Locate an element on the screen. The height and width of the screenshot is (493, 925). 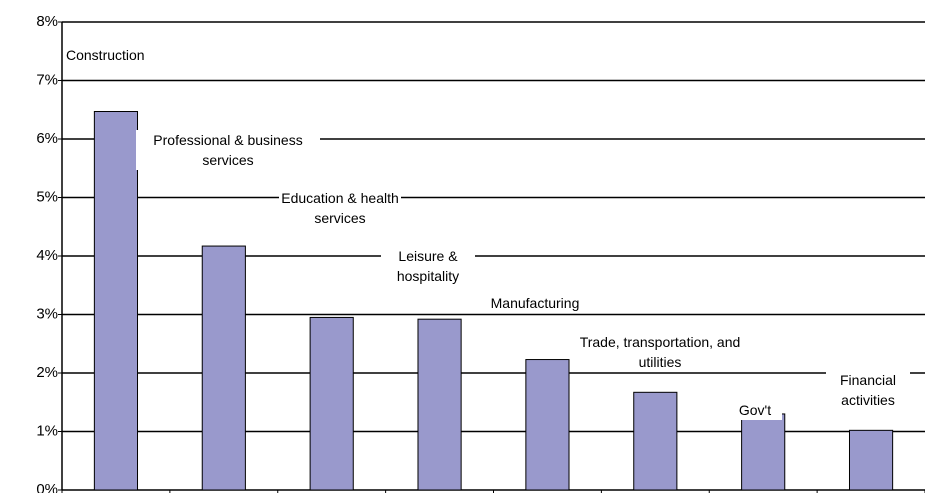
y-tick-label: 5% is located at coordinates (47, 196).